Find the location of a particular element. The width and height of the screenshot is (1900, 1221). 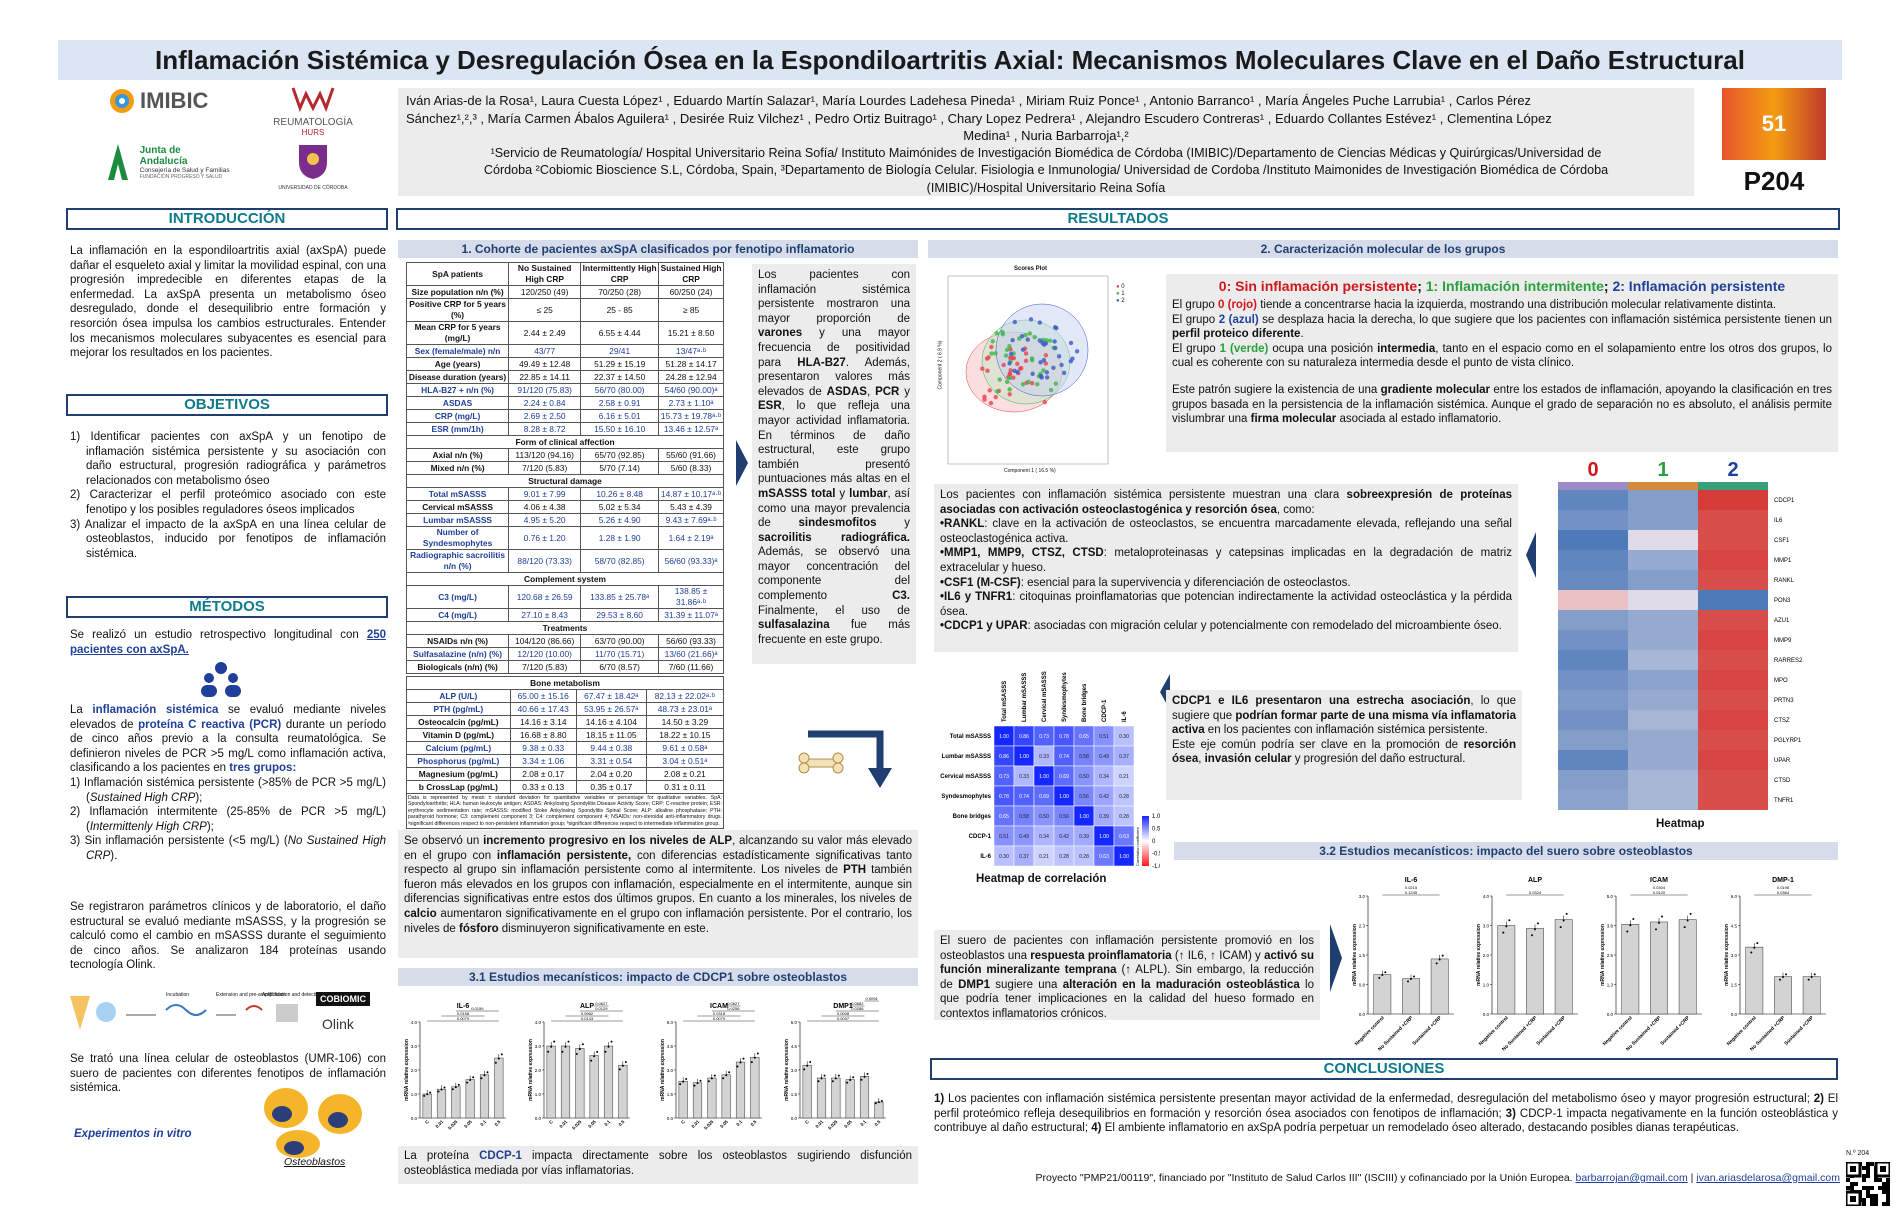

chart-pvalue: 0.0318 is located at coordinates (719, 1013).